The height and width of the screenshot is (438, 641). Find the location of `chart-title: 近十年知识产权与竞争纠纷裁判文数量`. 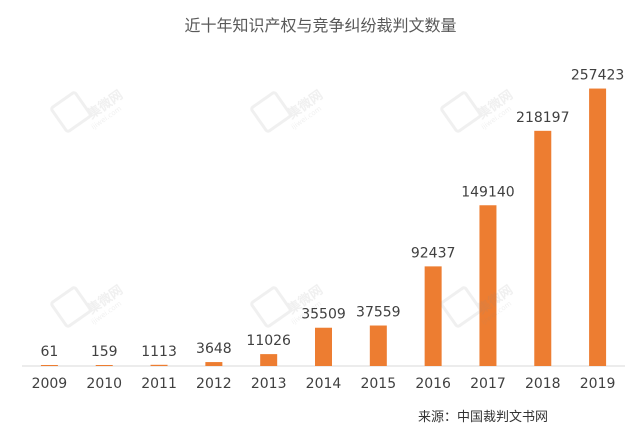

chart-title: 近十年知识产权与竞争纠纷裁判文数量 is located at coordinates (320, 25).